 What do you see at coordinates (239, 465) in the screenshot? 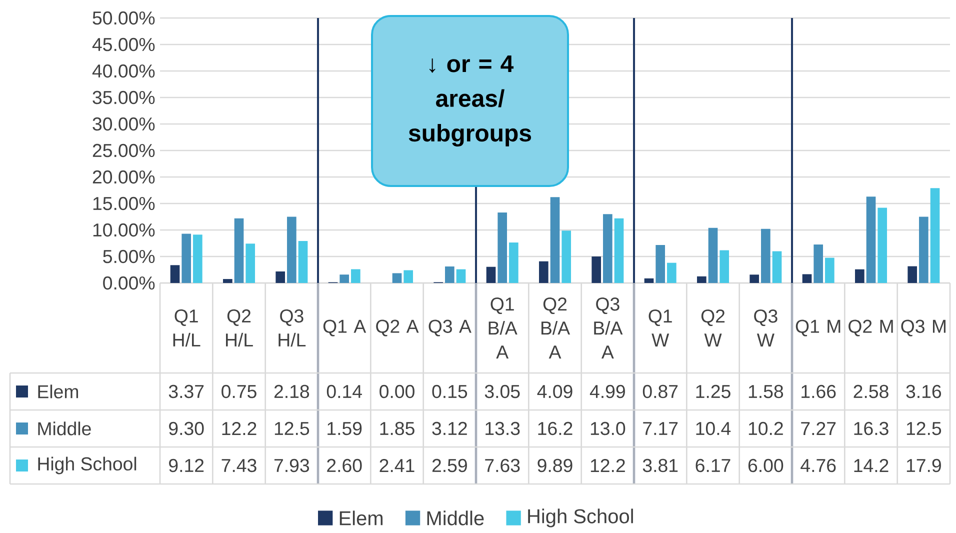
I see `data-label: 7.43` at bounding box center [239, 465].